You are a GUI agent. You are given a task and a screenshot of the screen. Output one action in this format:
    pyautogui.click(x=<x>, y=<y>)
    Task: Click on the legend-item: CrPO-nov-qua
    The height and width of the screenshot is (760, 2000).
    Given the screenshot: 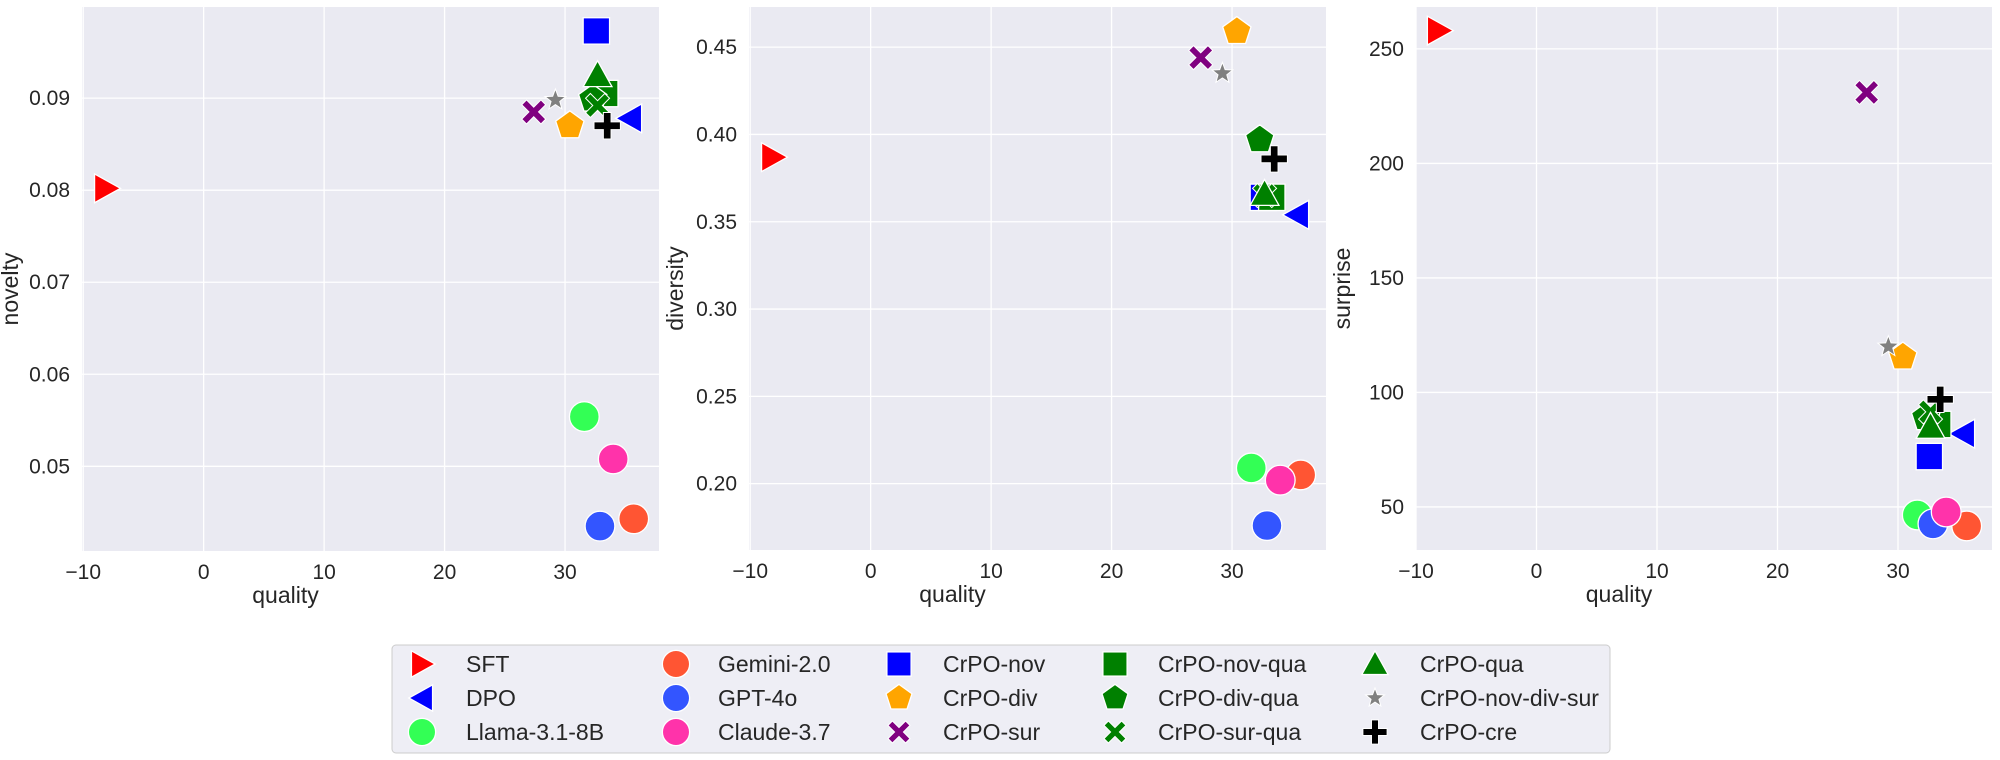 What is the action you would take?
    pyautogui.click(x=1204, y=664)
    